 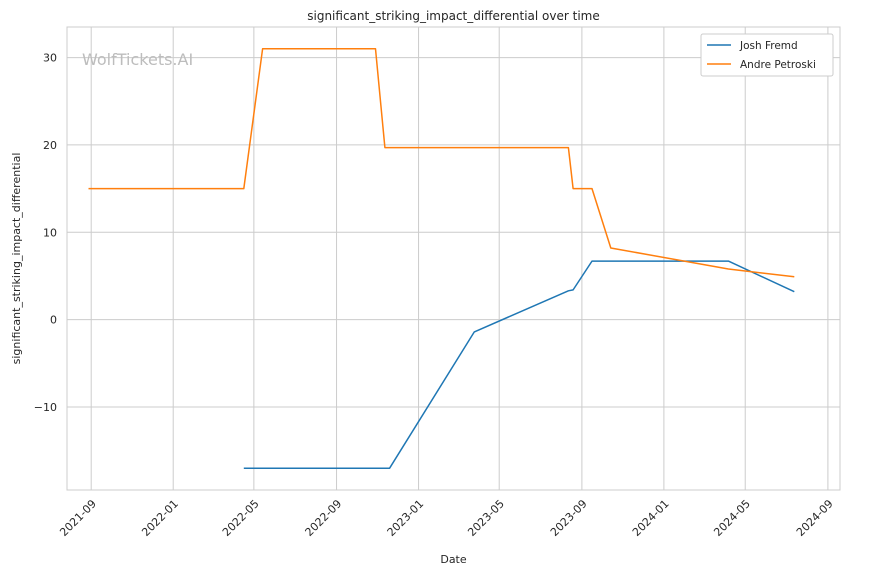 I want to click on y-tick-label: 0, so click(x=53, y=320).